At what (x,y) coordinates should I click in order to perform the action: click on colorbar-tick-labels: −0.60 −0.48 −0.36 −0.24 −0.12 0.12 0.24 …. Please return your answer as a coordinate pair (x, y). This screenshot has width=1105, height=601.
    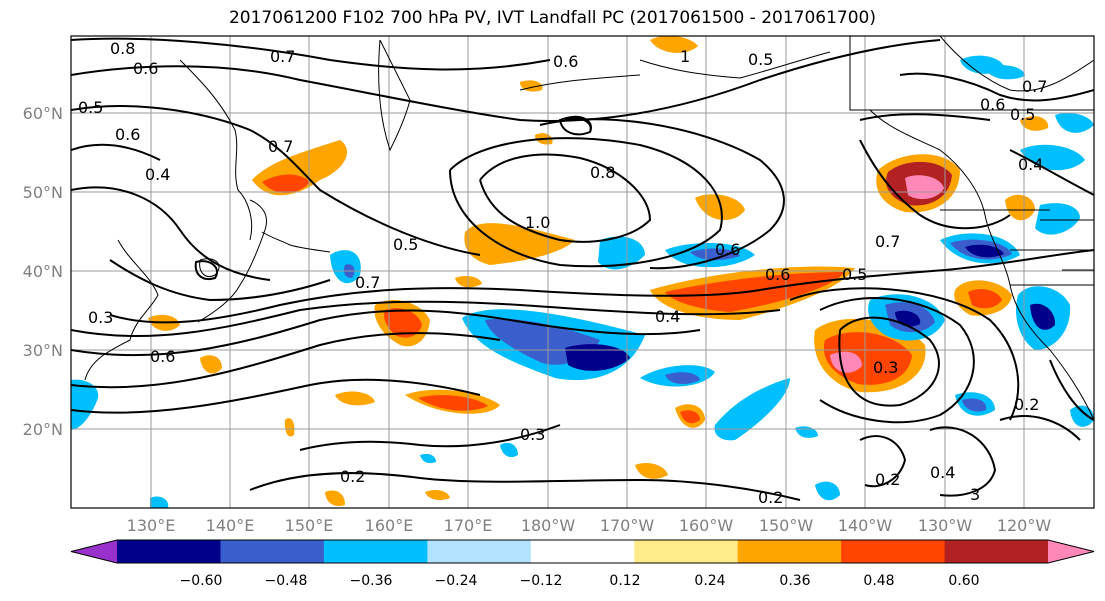
    Looking at the image, I should click on (580, 581).